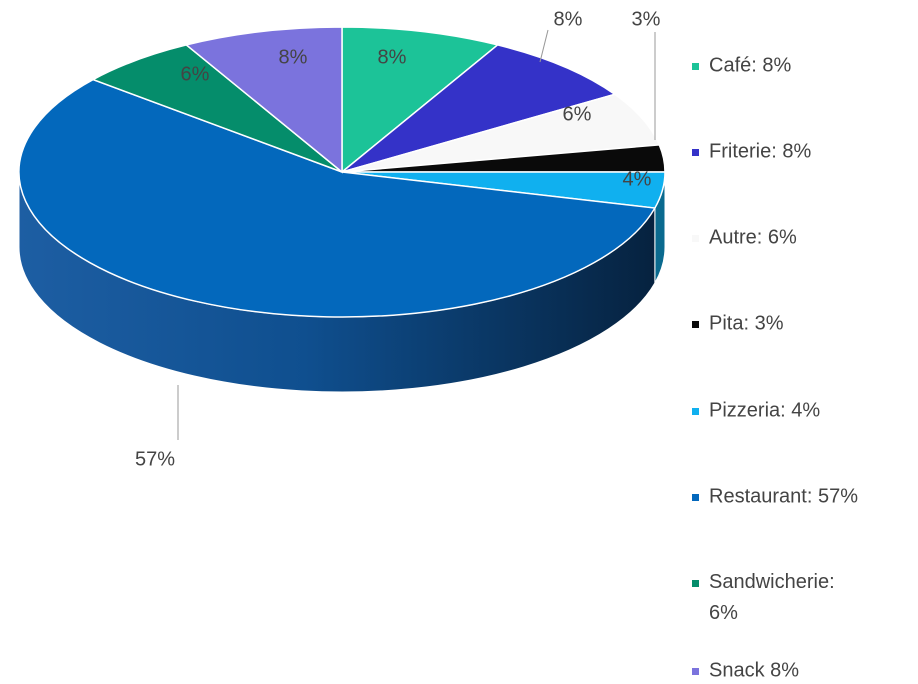  Describe the element at coordinates (750, 65) in the screenshot. I see `legend-label: Café: 8%` at that location.